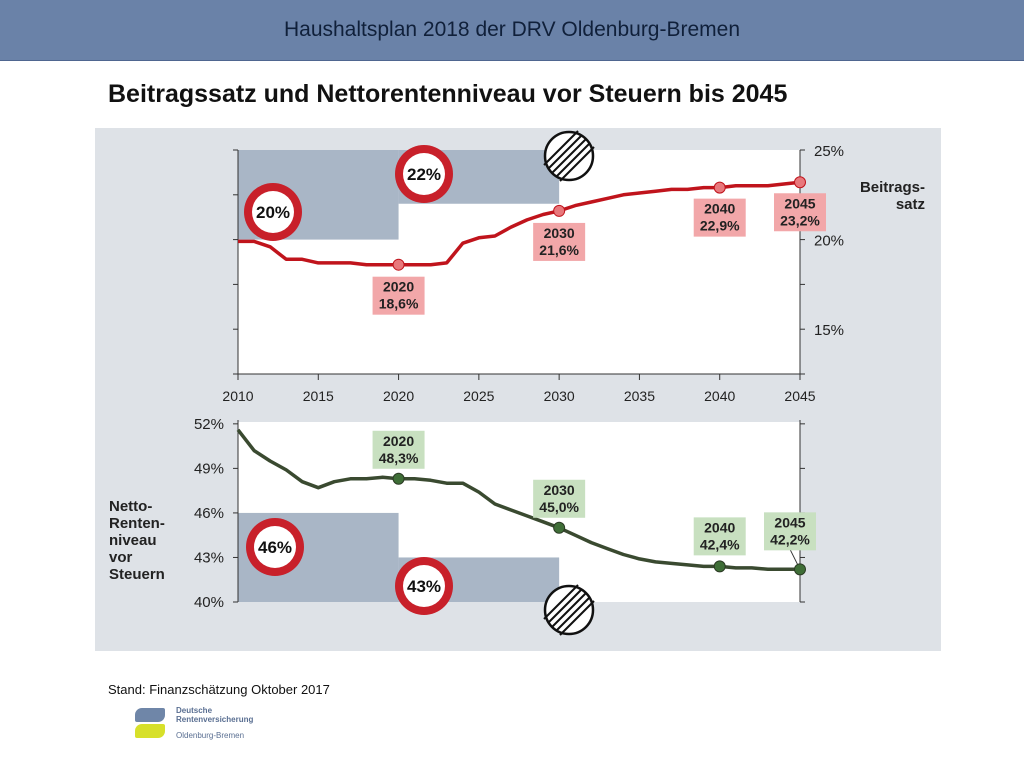  I want to click on upper-y-axis-title: satz, so click(910, 204).